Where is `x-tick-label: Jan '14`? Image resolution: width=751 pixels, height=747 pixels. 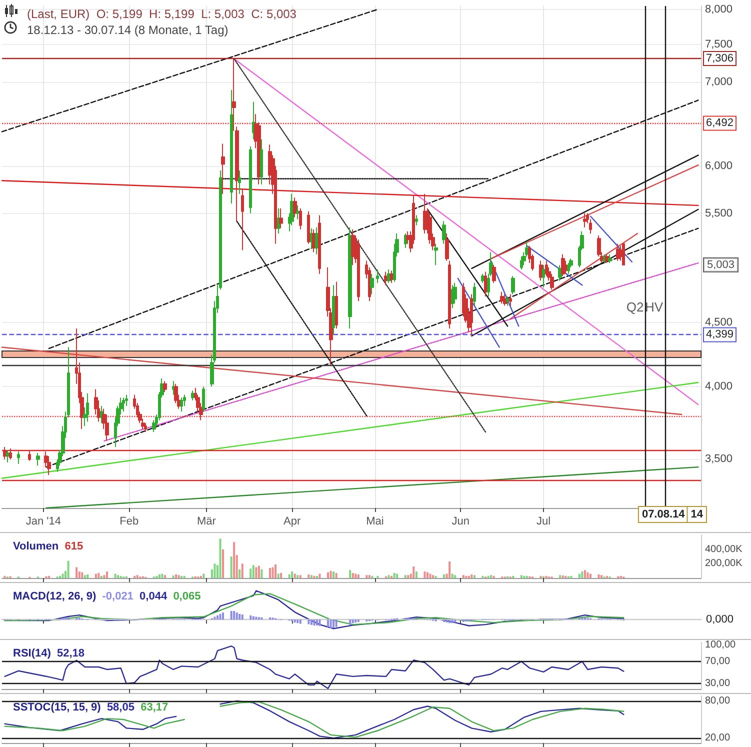
x-tick-label: Jan '14 is located at coordinates (44, 522).